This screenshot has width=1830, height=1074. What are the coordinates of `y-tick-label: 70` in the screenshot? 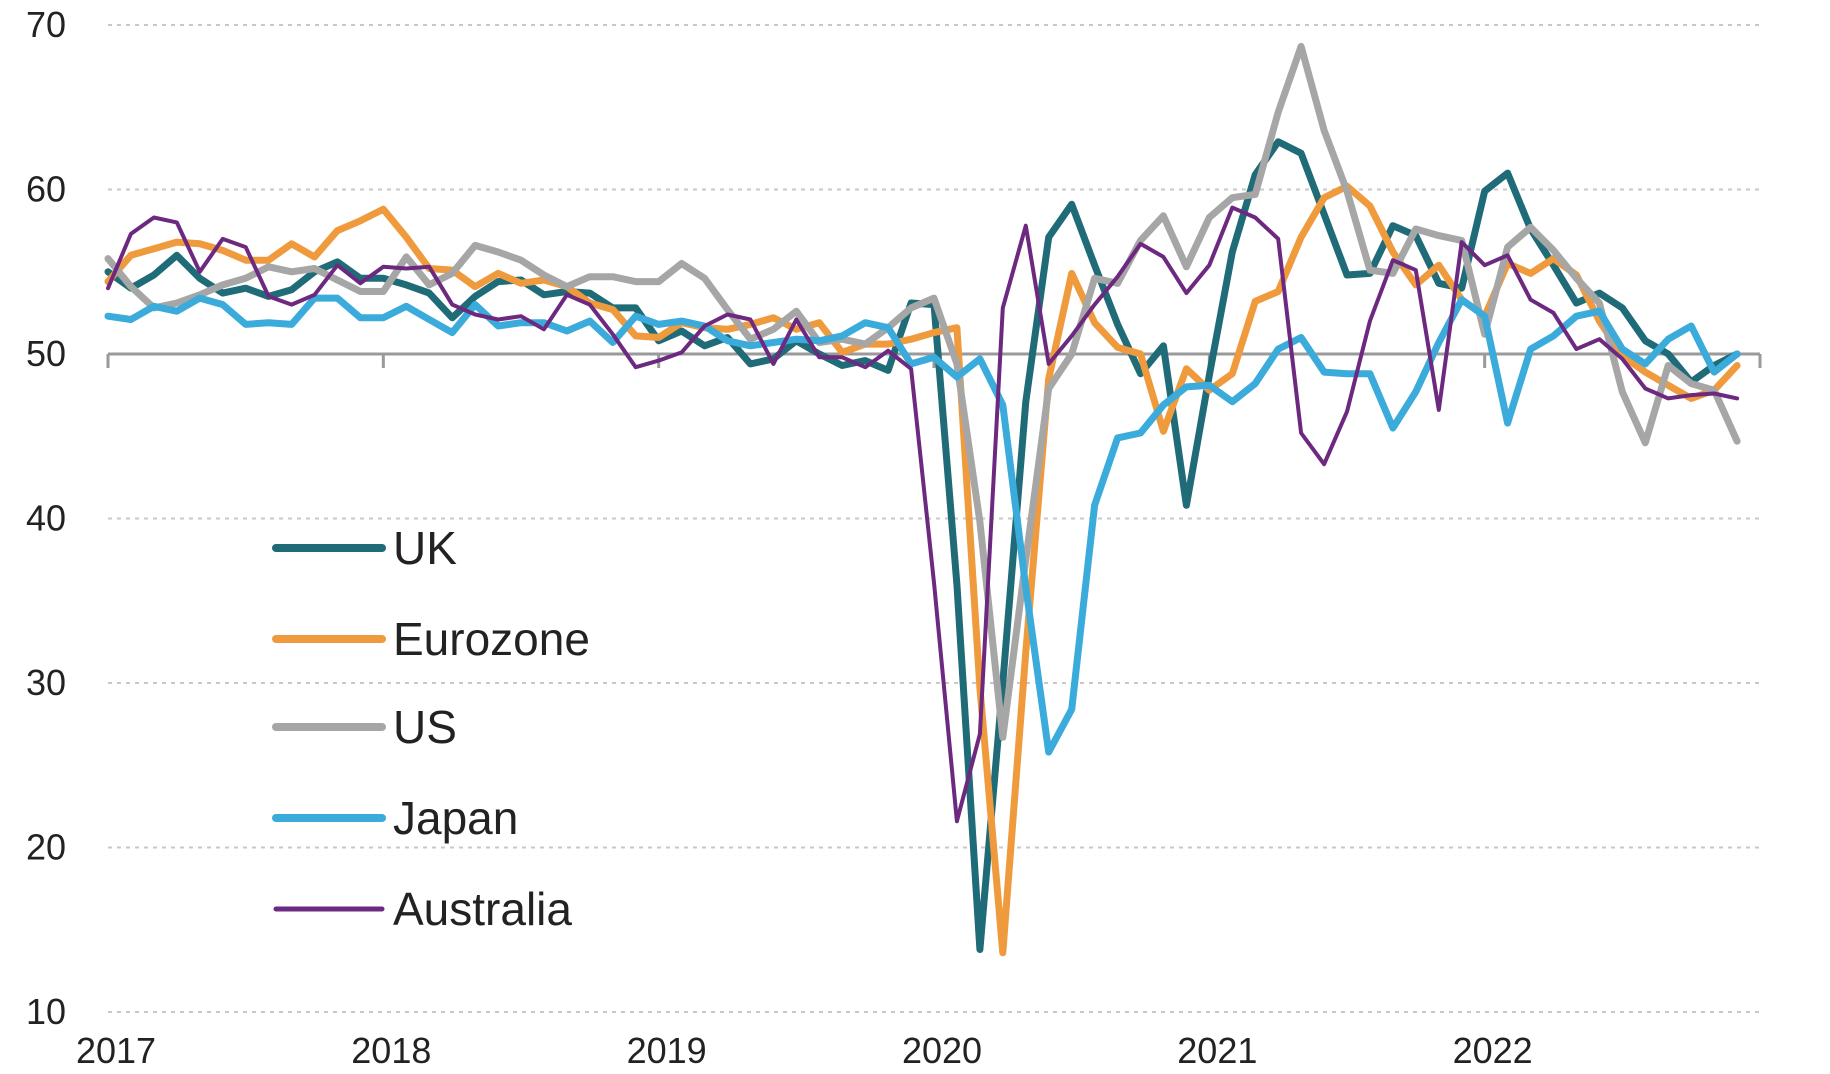 It's located at (46, 24).